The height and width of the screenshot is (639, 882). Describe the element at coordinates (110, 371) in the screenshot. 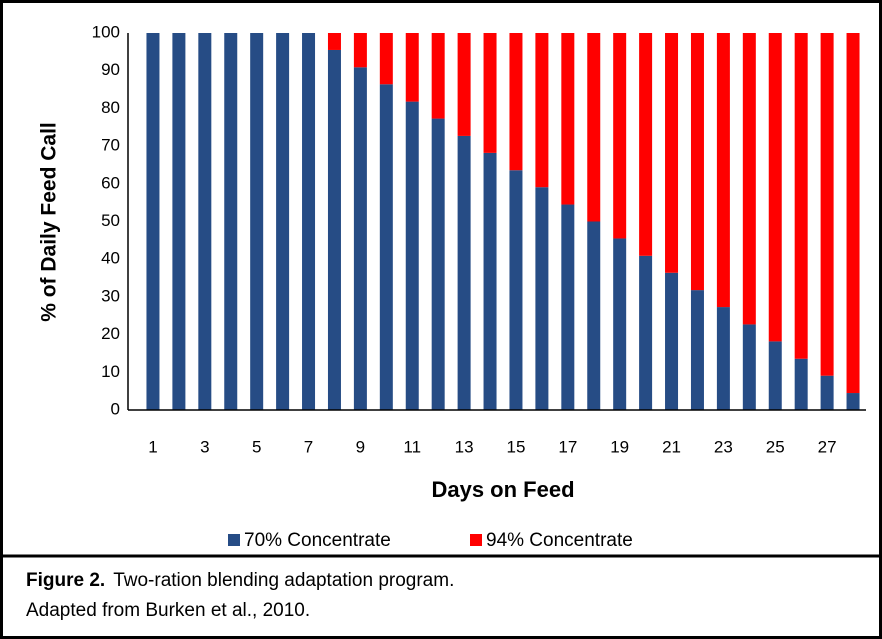

I see `y-tick-label: 10` at that location.